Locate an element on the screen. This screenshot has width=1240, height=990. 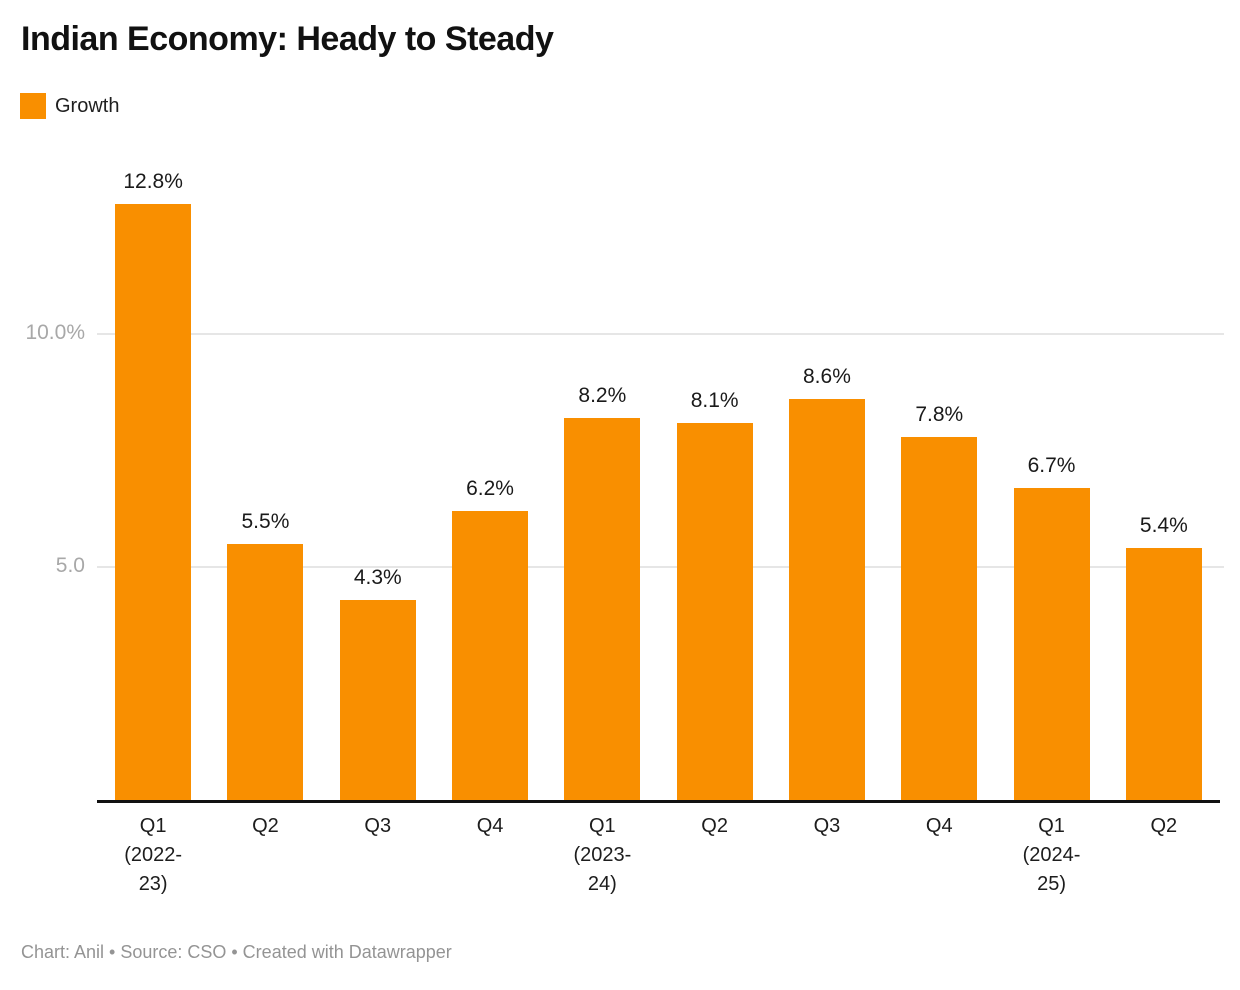
x-axis-tick-label: Q1 (2024- 25) is located at coordinates (1051, 855).